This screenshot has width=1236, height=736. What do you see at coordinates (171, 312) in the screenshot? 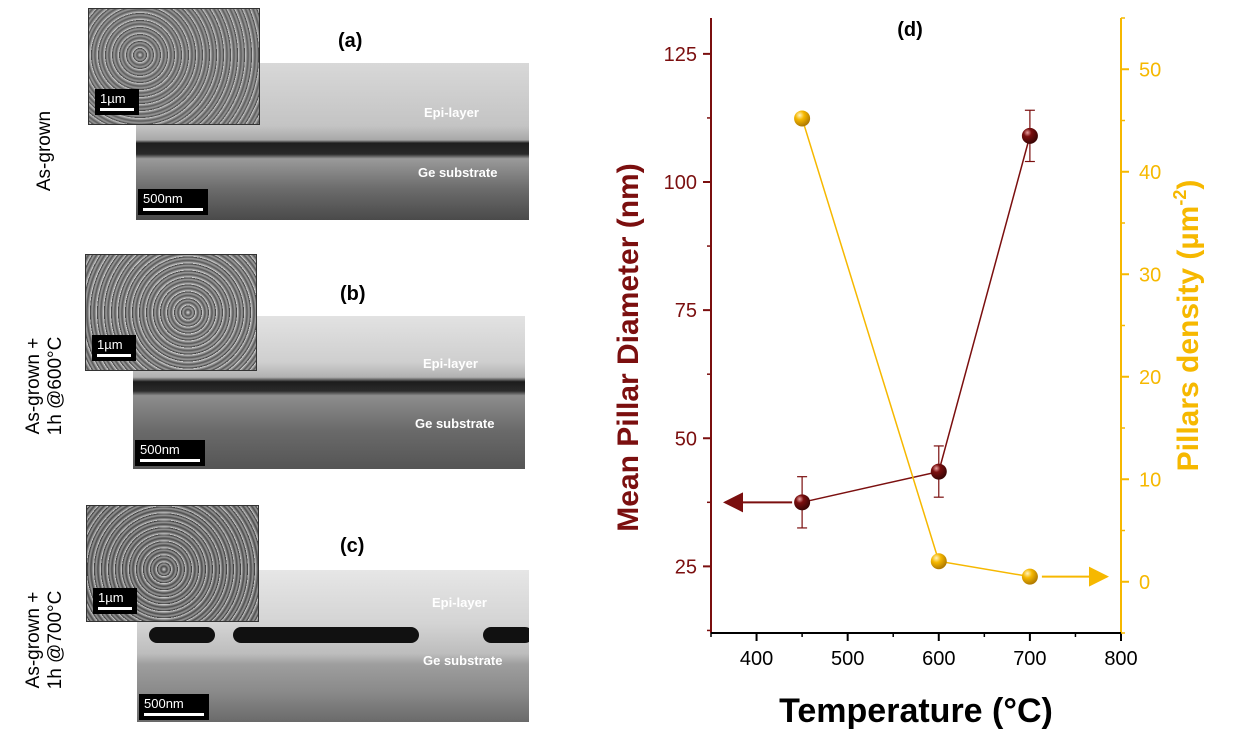
I see `sem-top-view-inset-b: 1µm` at bounding box center [171, 312].